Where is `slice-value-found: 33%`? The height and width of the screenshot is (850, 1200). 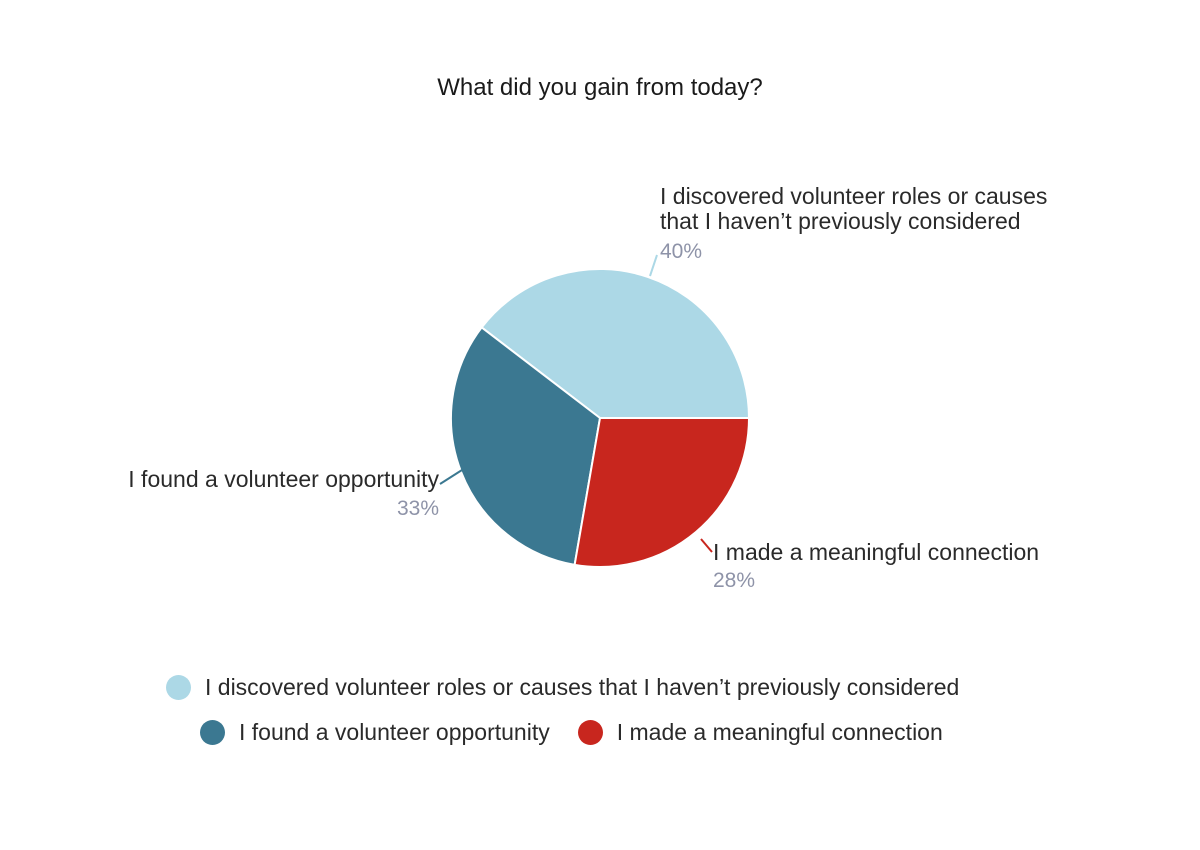 slice-value-found: 33% is located at coordinates (418, 508).